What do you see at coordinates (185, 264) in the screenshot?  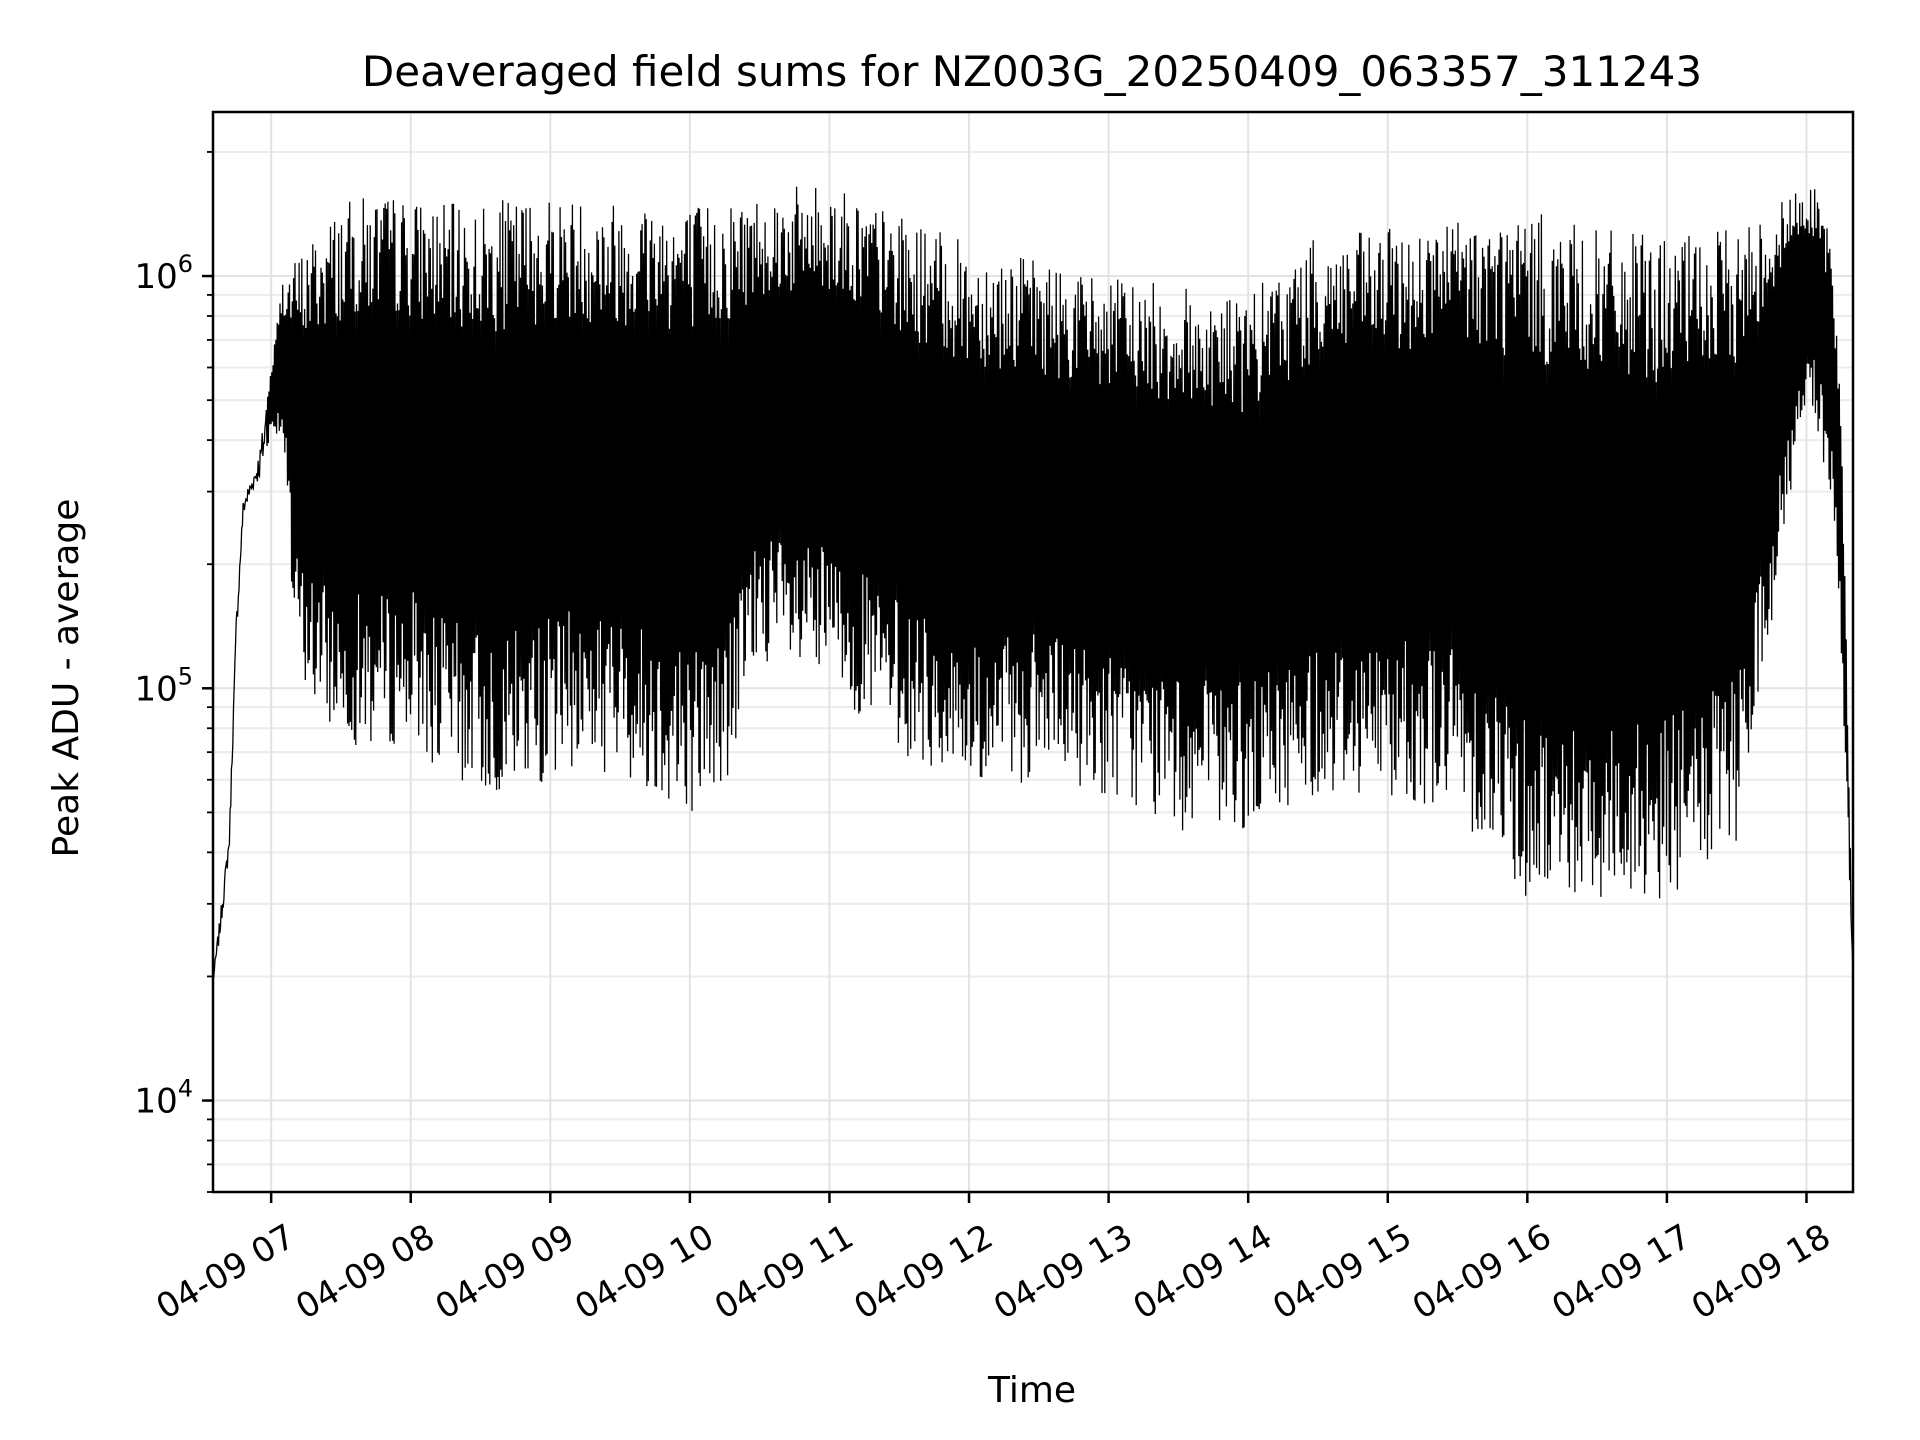 I see `y-tick-label-exponent: 6` at bounding box center [185, 264].